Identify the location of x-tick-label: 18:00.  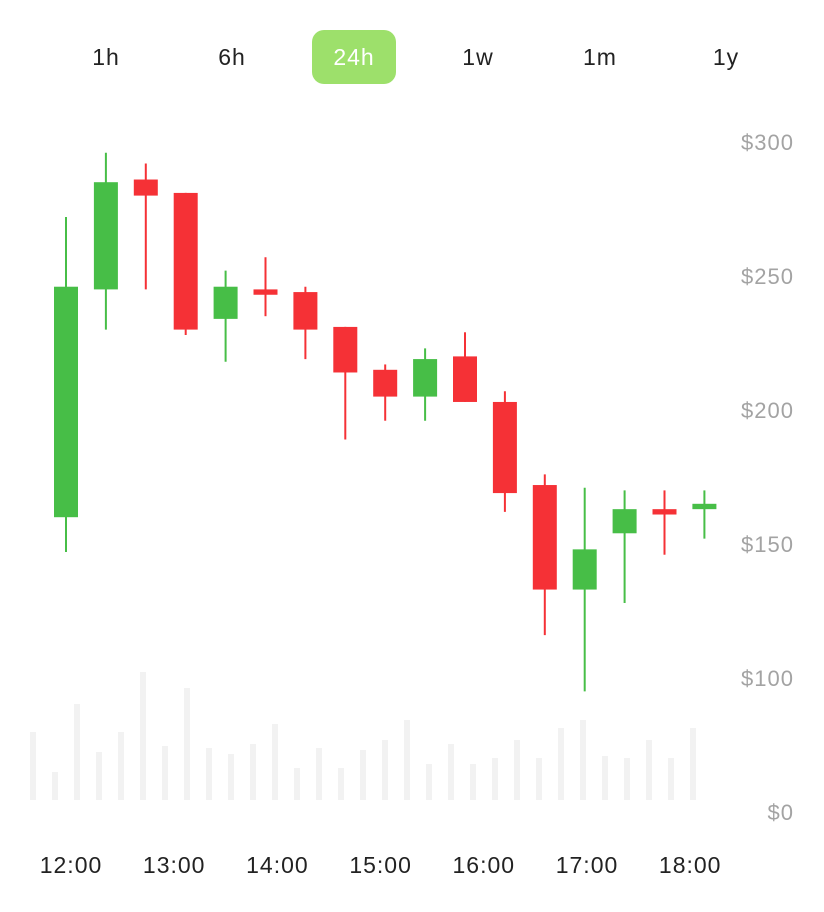
(690, 865).